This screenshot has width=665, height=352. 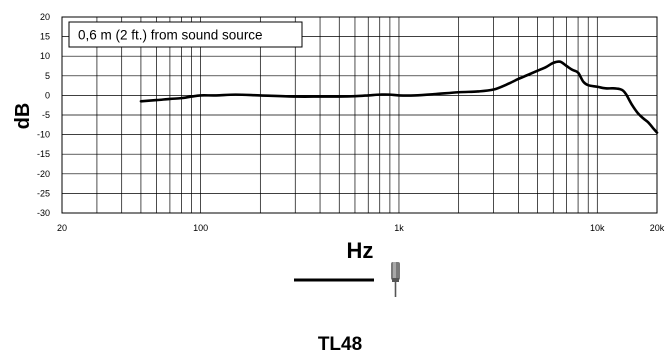 I want to click on x-axis-ticks: 20 100 1k 10k 20k, so click(x=361, y=228).